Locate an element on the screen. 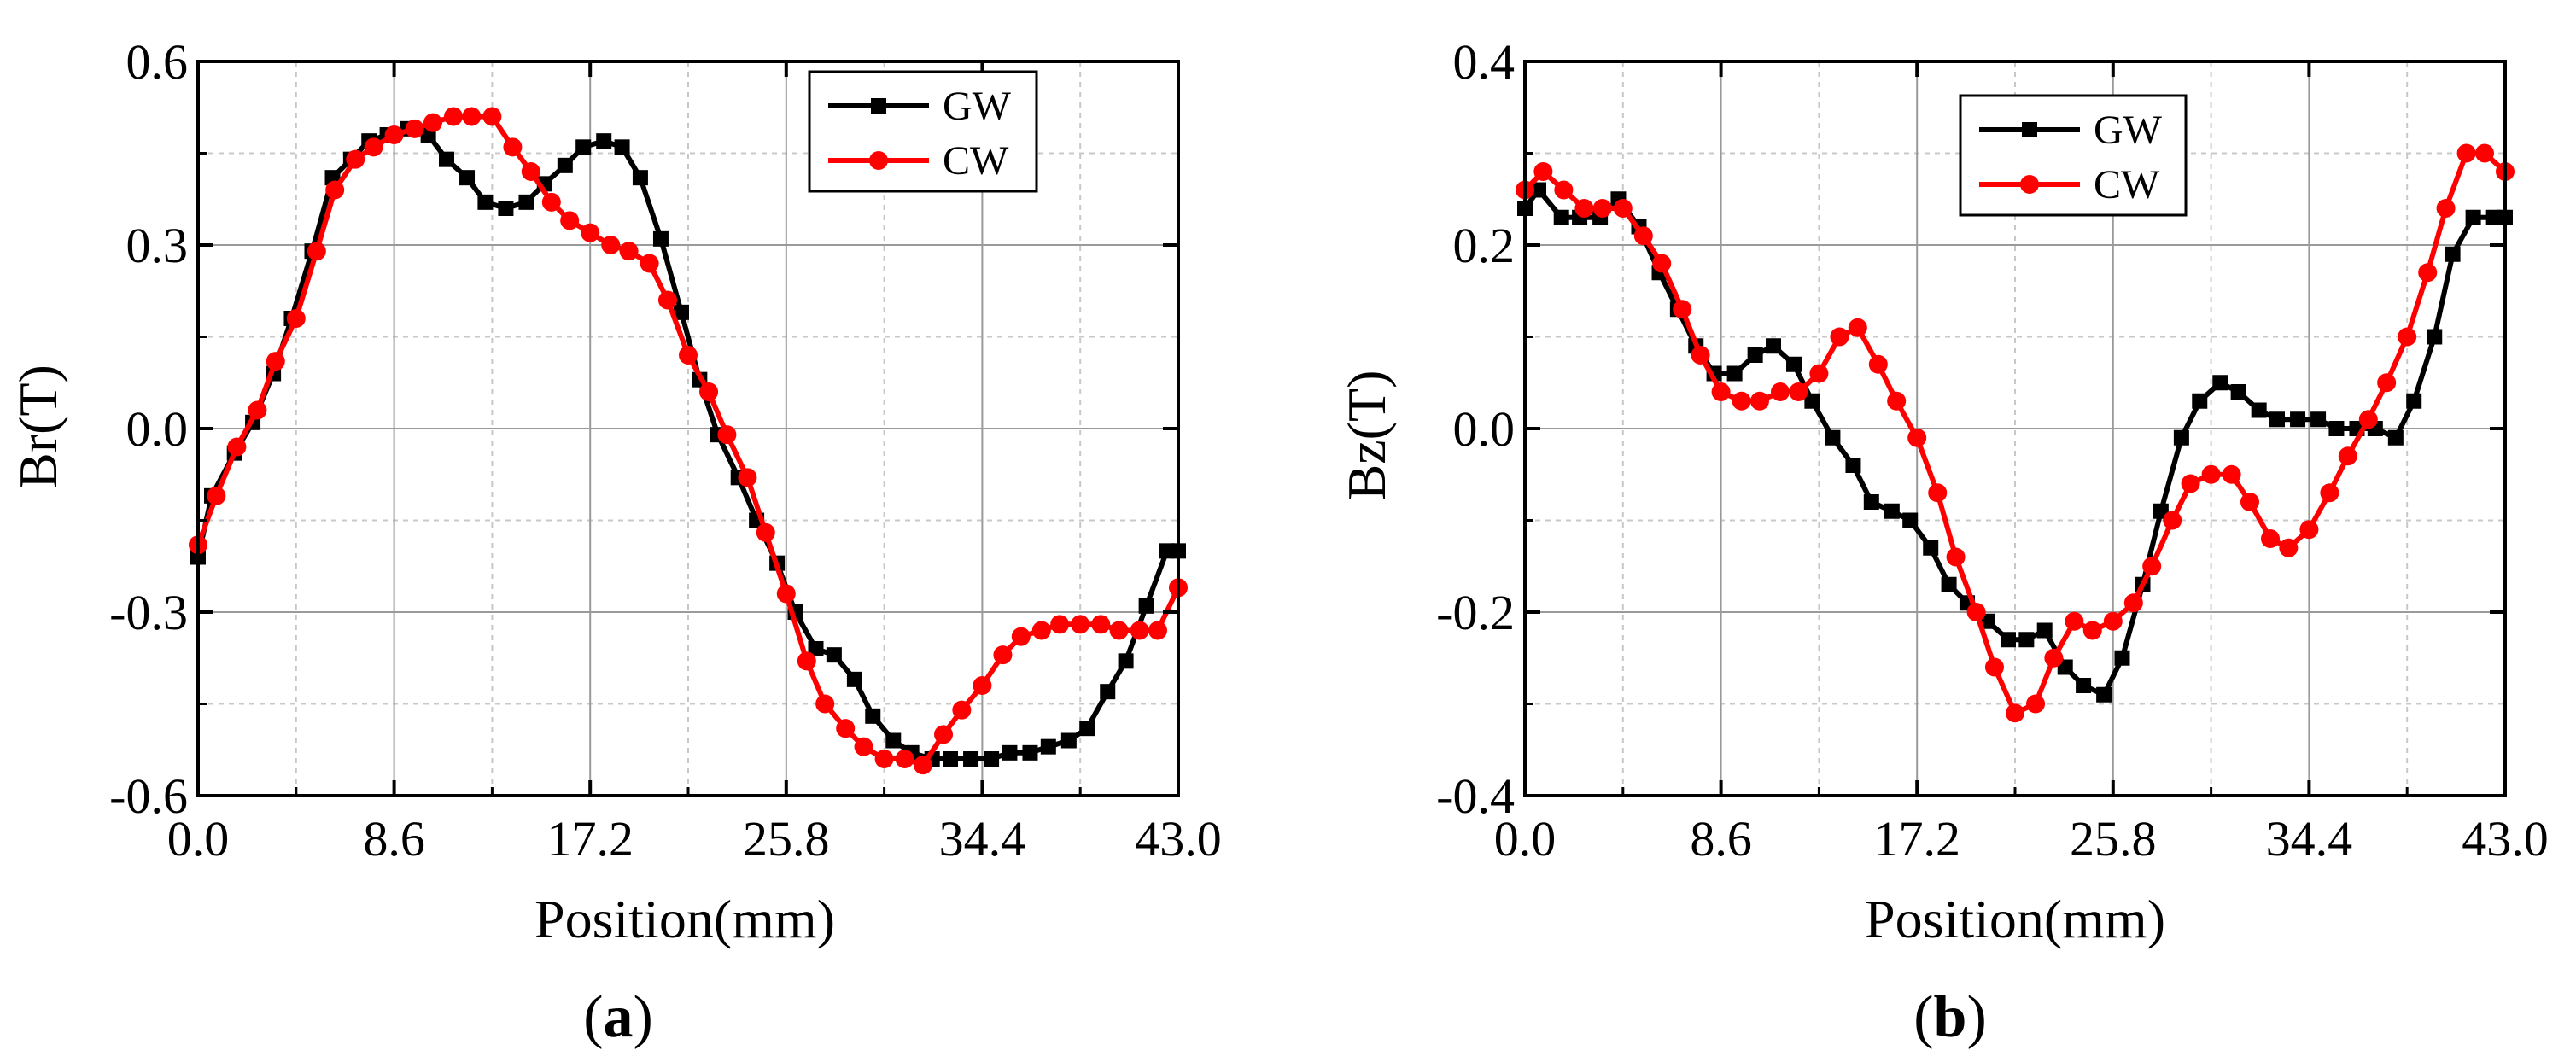 The image size is (2576, 1062). legend-box-b is located at coordinates (2073, 155).